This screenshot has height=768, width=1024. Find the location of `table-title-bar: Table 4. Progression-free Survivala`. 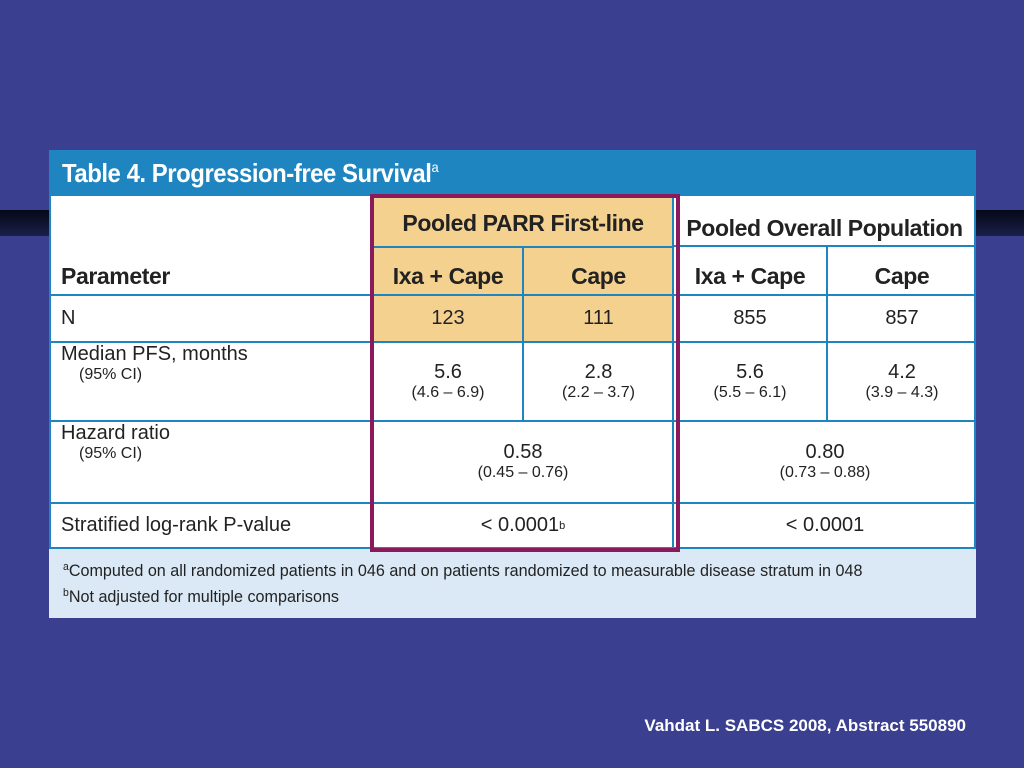

table-title-bar: Table 4. Progression-free Survivala is located at coordinates (512, 173).